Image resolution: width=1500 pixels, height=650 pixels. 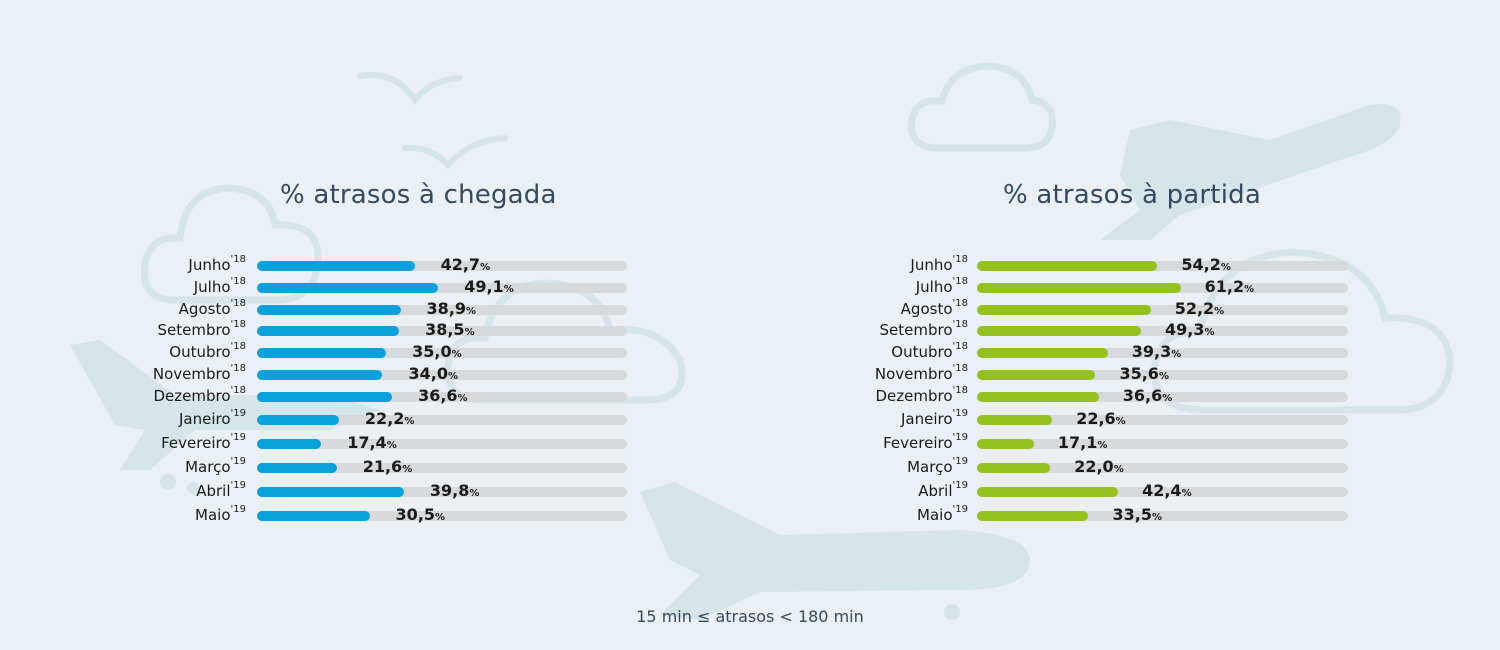 What do you see at coordinates (942, 286) in the screenshot?
I see `month-label: Julho'18` at bounding box center [942, 286].